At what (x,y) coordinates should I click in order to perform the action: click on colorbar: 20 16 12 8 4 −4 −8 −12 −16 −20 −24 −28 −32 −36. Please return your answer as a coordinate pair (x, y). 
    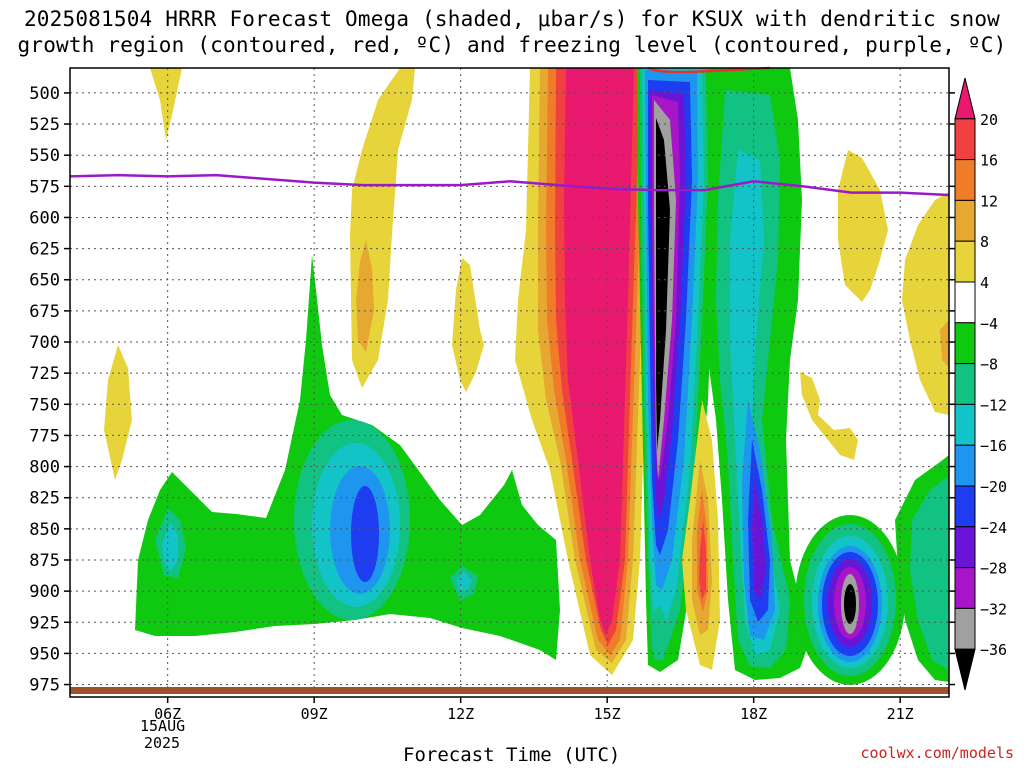
    Looking at the image, I should click on (980, 384).